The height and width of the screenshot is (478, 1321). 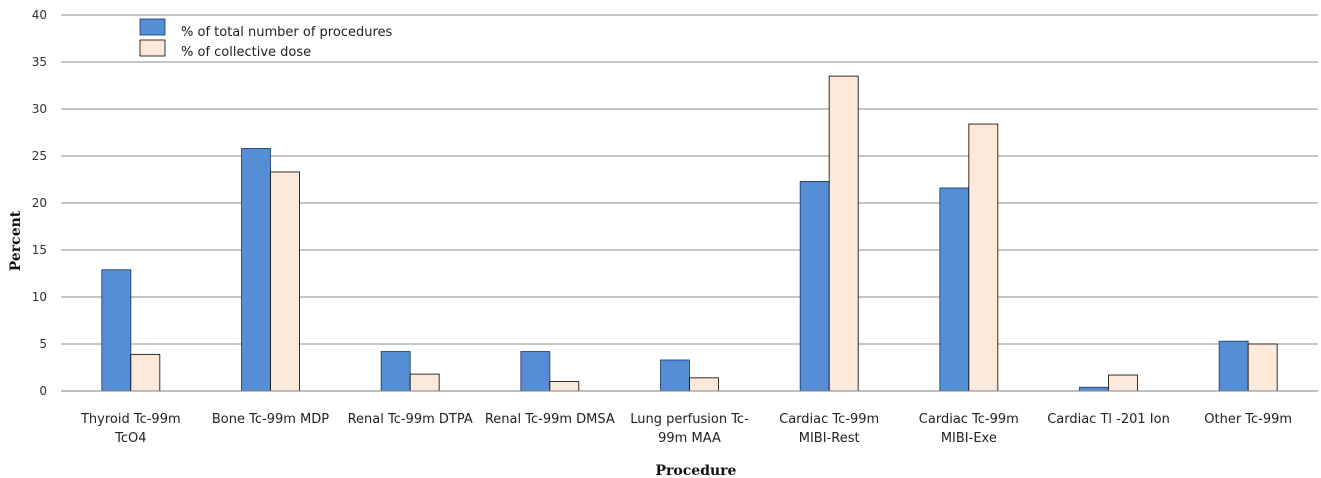 What do you see at coordinates (152, 48) in the screenshot?
I see `legend-swatch-collective-dose` at bounding box center [152, 48].